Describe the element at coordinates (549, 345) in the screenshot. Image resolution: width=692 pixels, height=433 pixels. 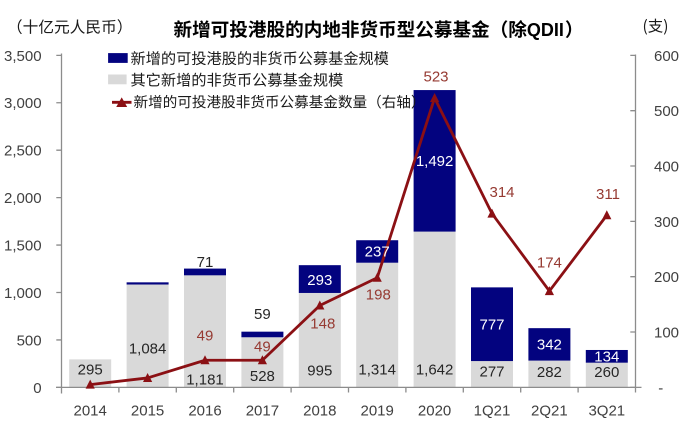
I see `svg-text: 342` at that location.